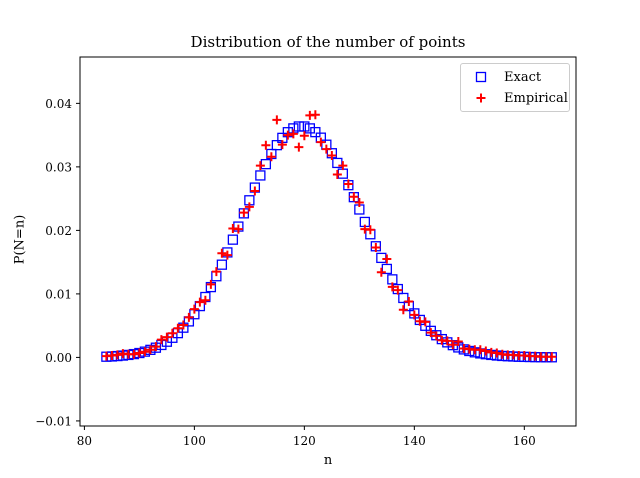 The width and height of the screenshot is (640, 478). What do you see at coordinates (481, 77) in the screenshot?
I see `square-marker-icon` at bounding box center [481, 77].